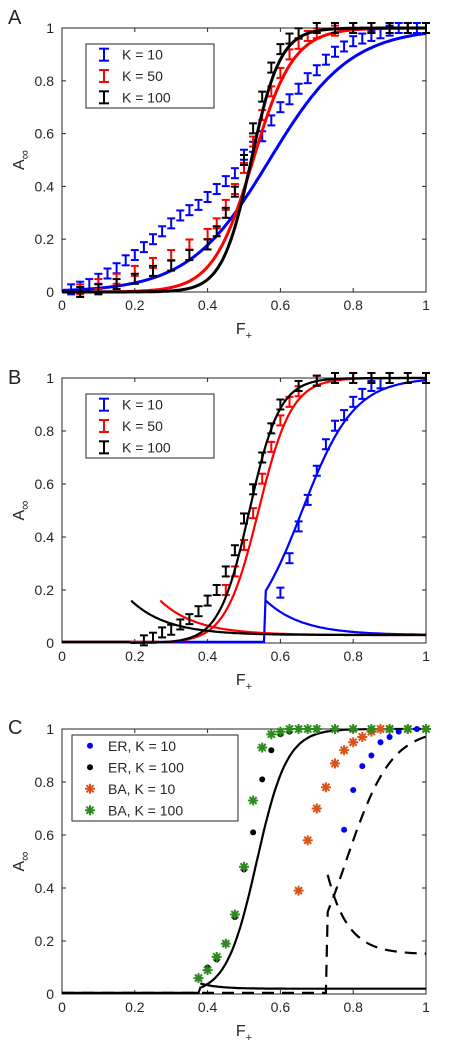  What do you see at coordinates (50, 292) in the screenshot?
I see `y-tick-label: 0` at bounding box center [50, 292].